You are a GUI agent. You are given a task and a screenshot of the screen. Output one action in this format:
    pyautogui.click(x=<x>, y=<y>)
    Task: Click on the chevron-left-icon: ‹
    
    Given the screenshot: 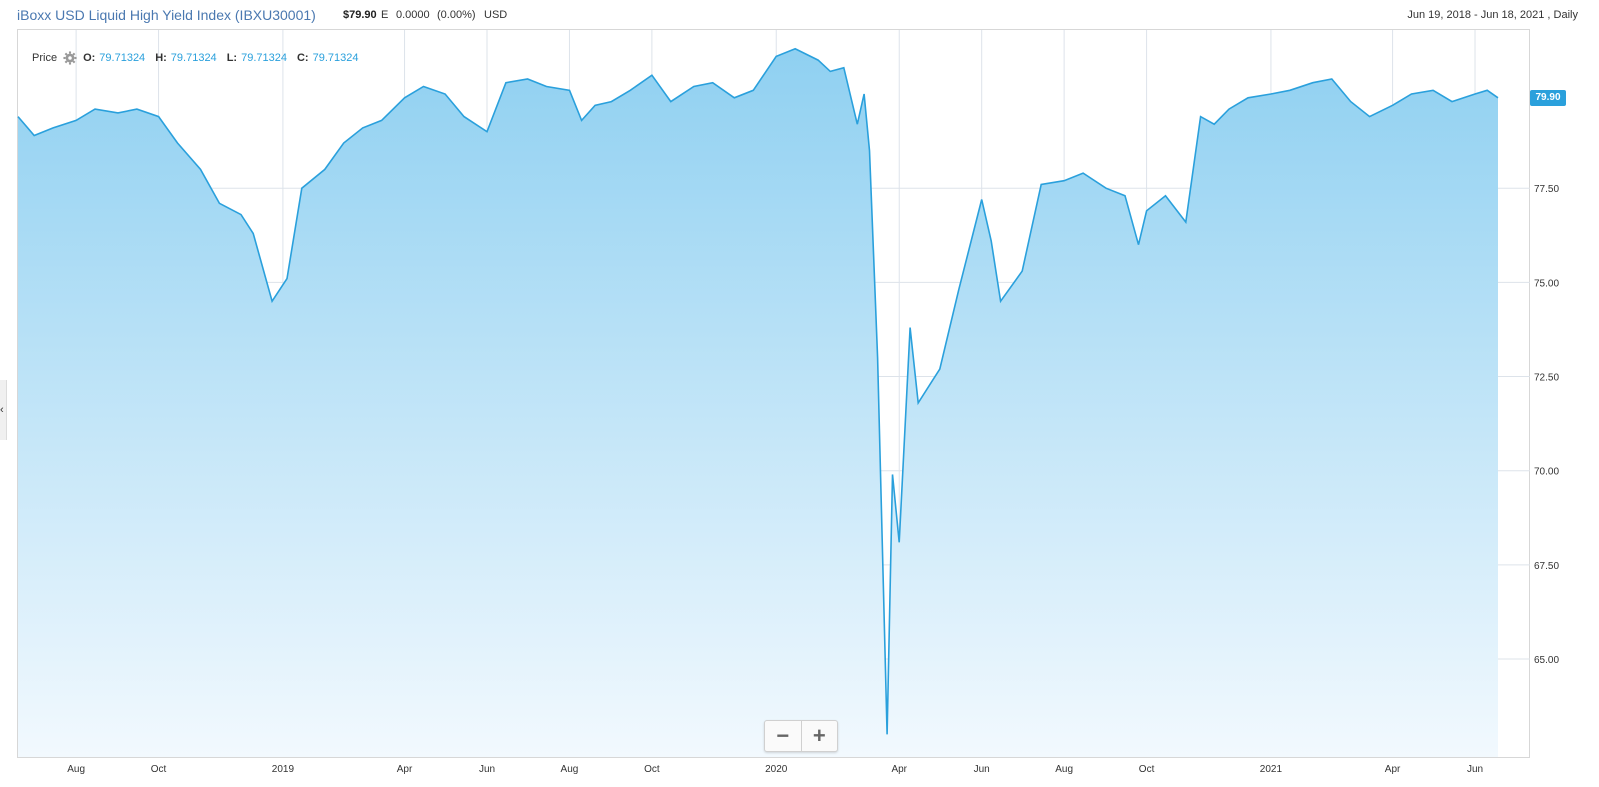 What is the action you would take?
    pyautogui.click(x=2, y=410)
    